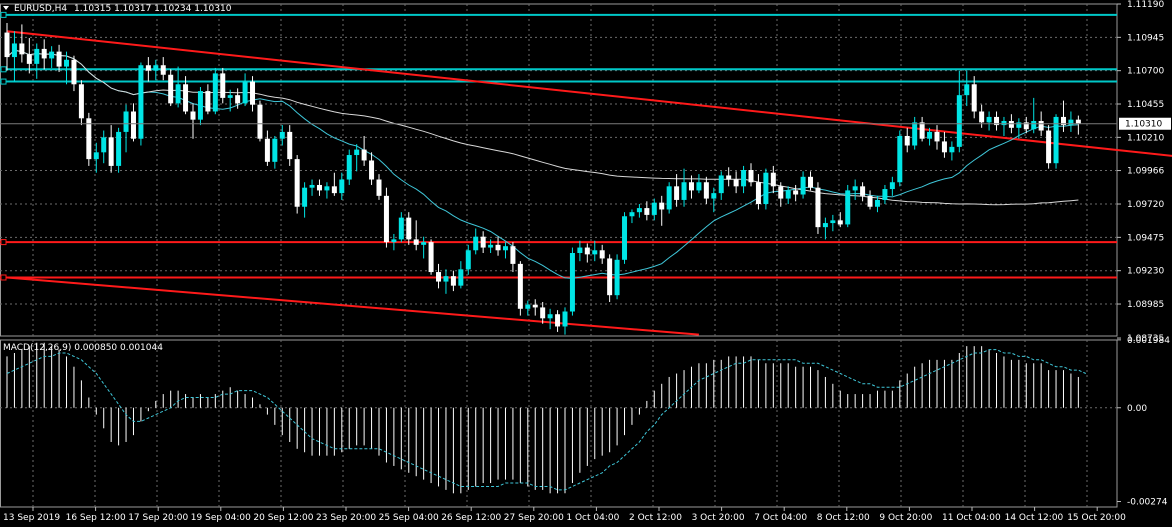 Image resolution: width=1172 pixels, height=527 pixels. What do you see at coordinates (592, 518) in the screenshot?
I see `time-label: 1 Oct 04:00` at bounding box center [592, 518].